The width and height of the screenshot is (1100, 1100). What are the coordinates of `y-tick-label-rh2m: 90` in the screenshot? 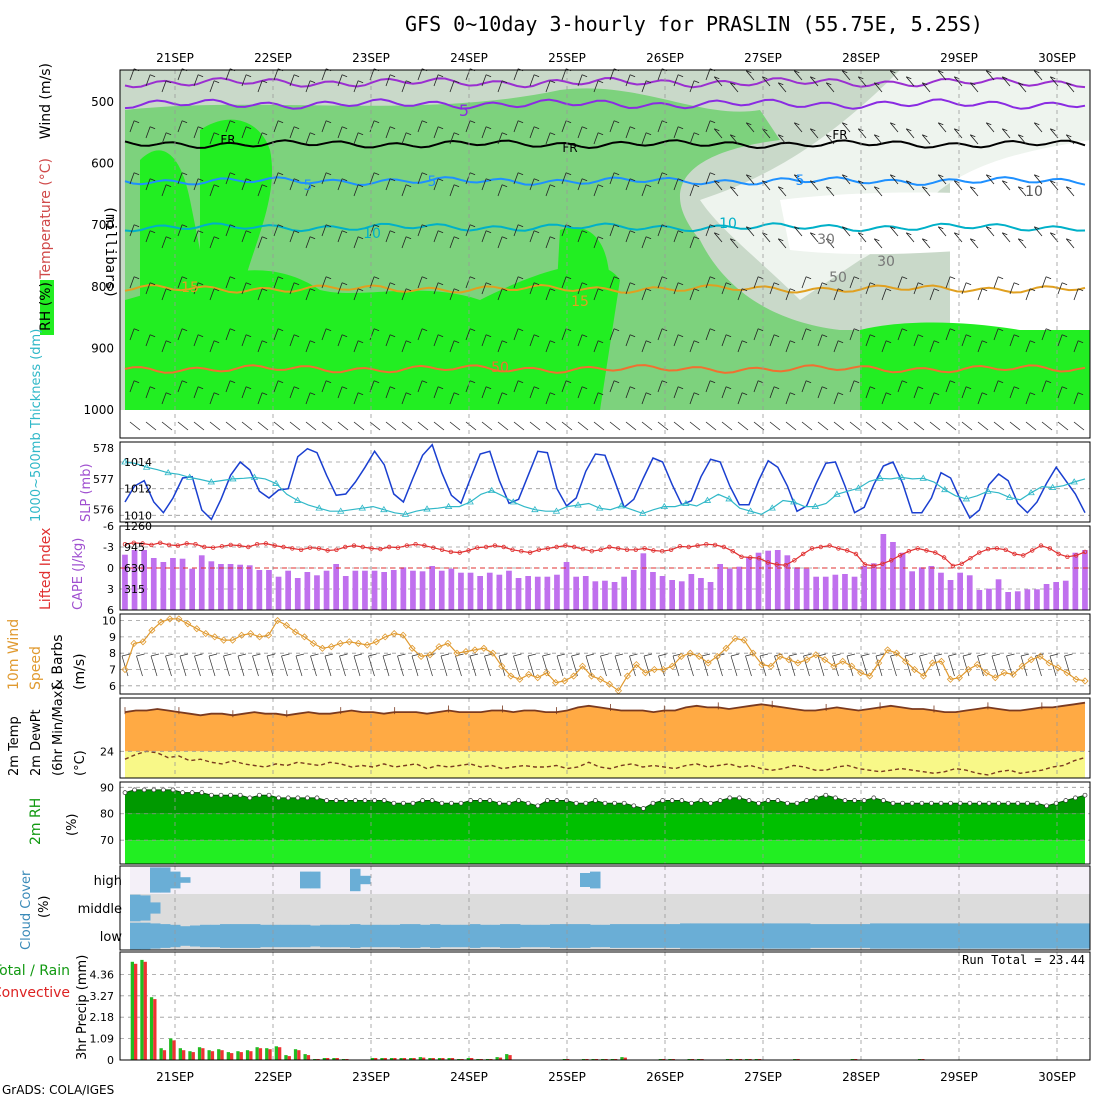 It's located at (107, 787).